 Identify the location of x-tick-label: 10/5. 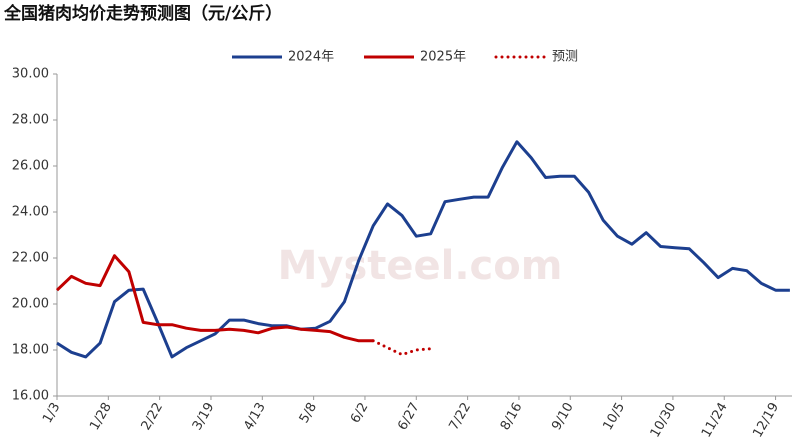
(614, 416).